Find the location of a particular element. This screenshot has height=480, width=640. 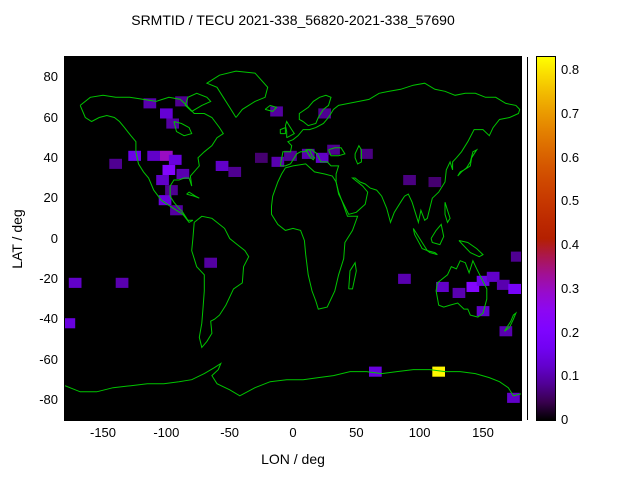

x-tick-label: -50 is located at coordinates (230, 432).